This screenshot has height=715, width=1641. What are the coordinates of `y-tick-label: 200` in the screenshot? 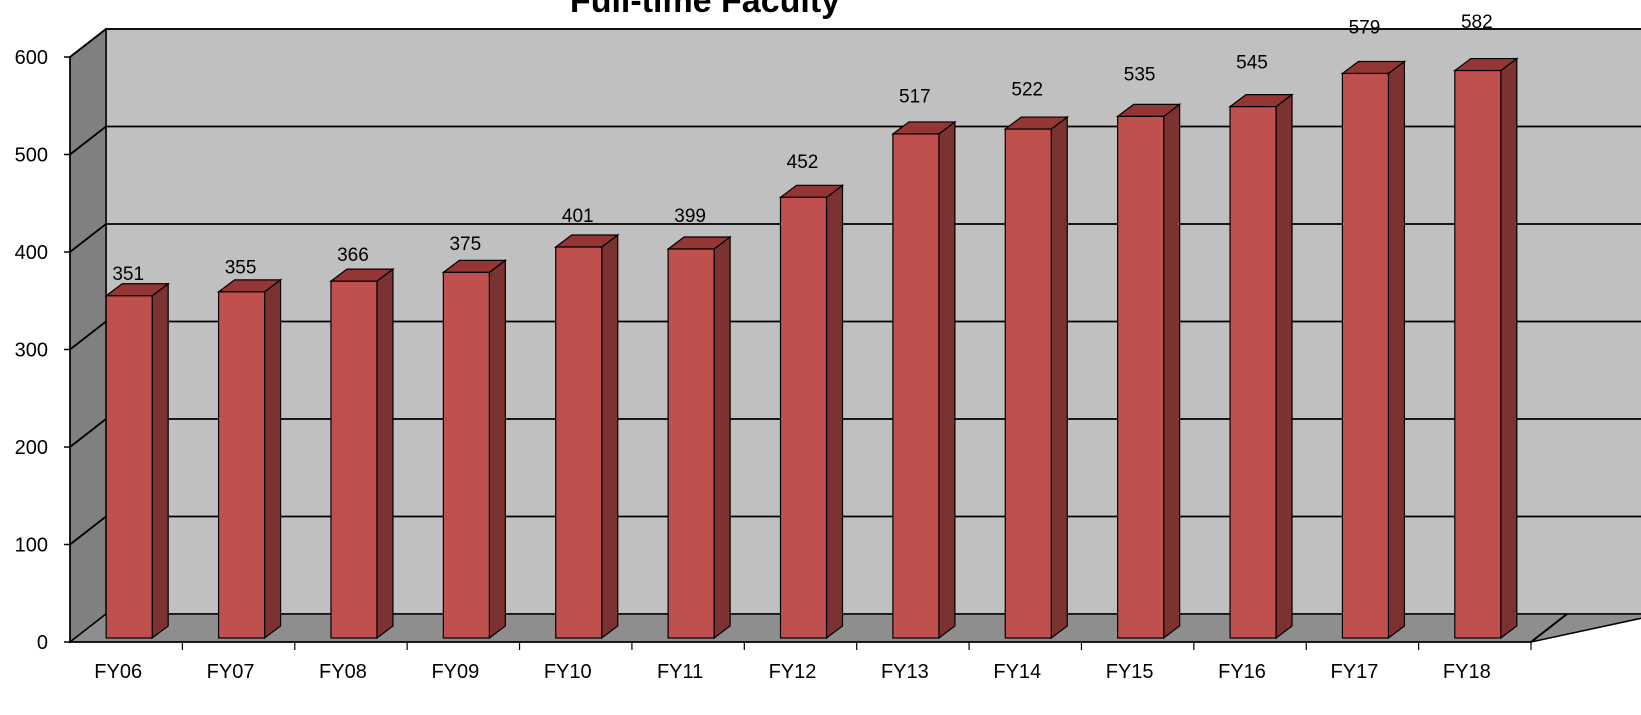 It's located at (31, 448).